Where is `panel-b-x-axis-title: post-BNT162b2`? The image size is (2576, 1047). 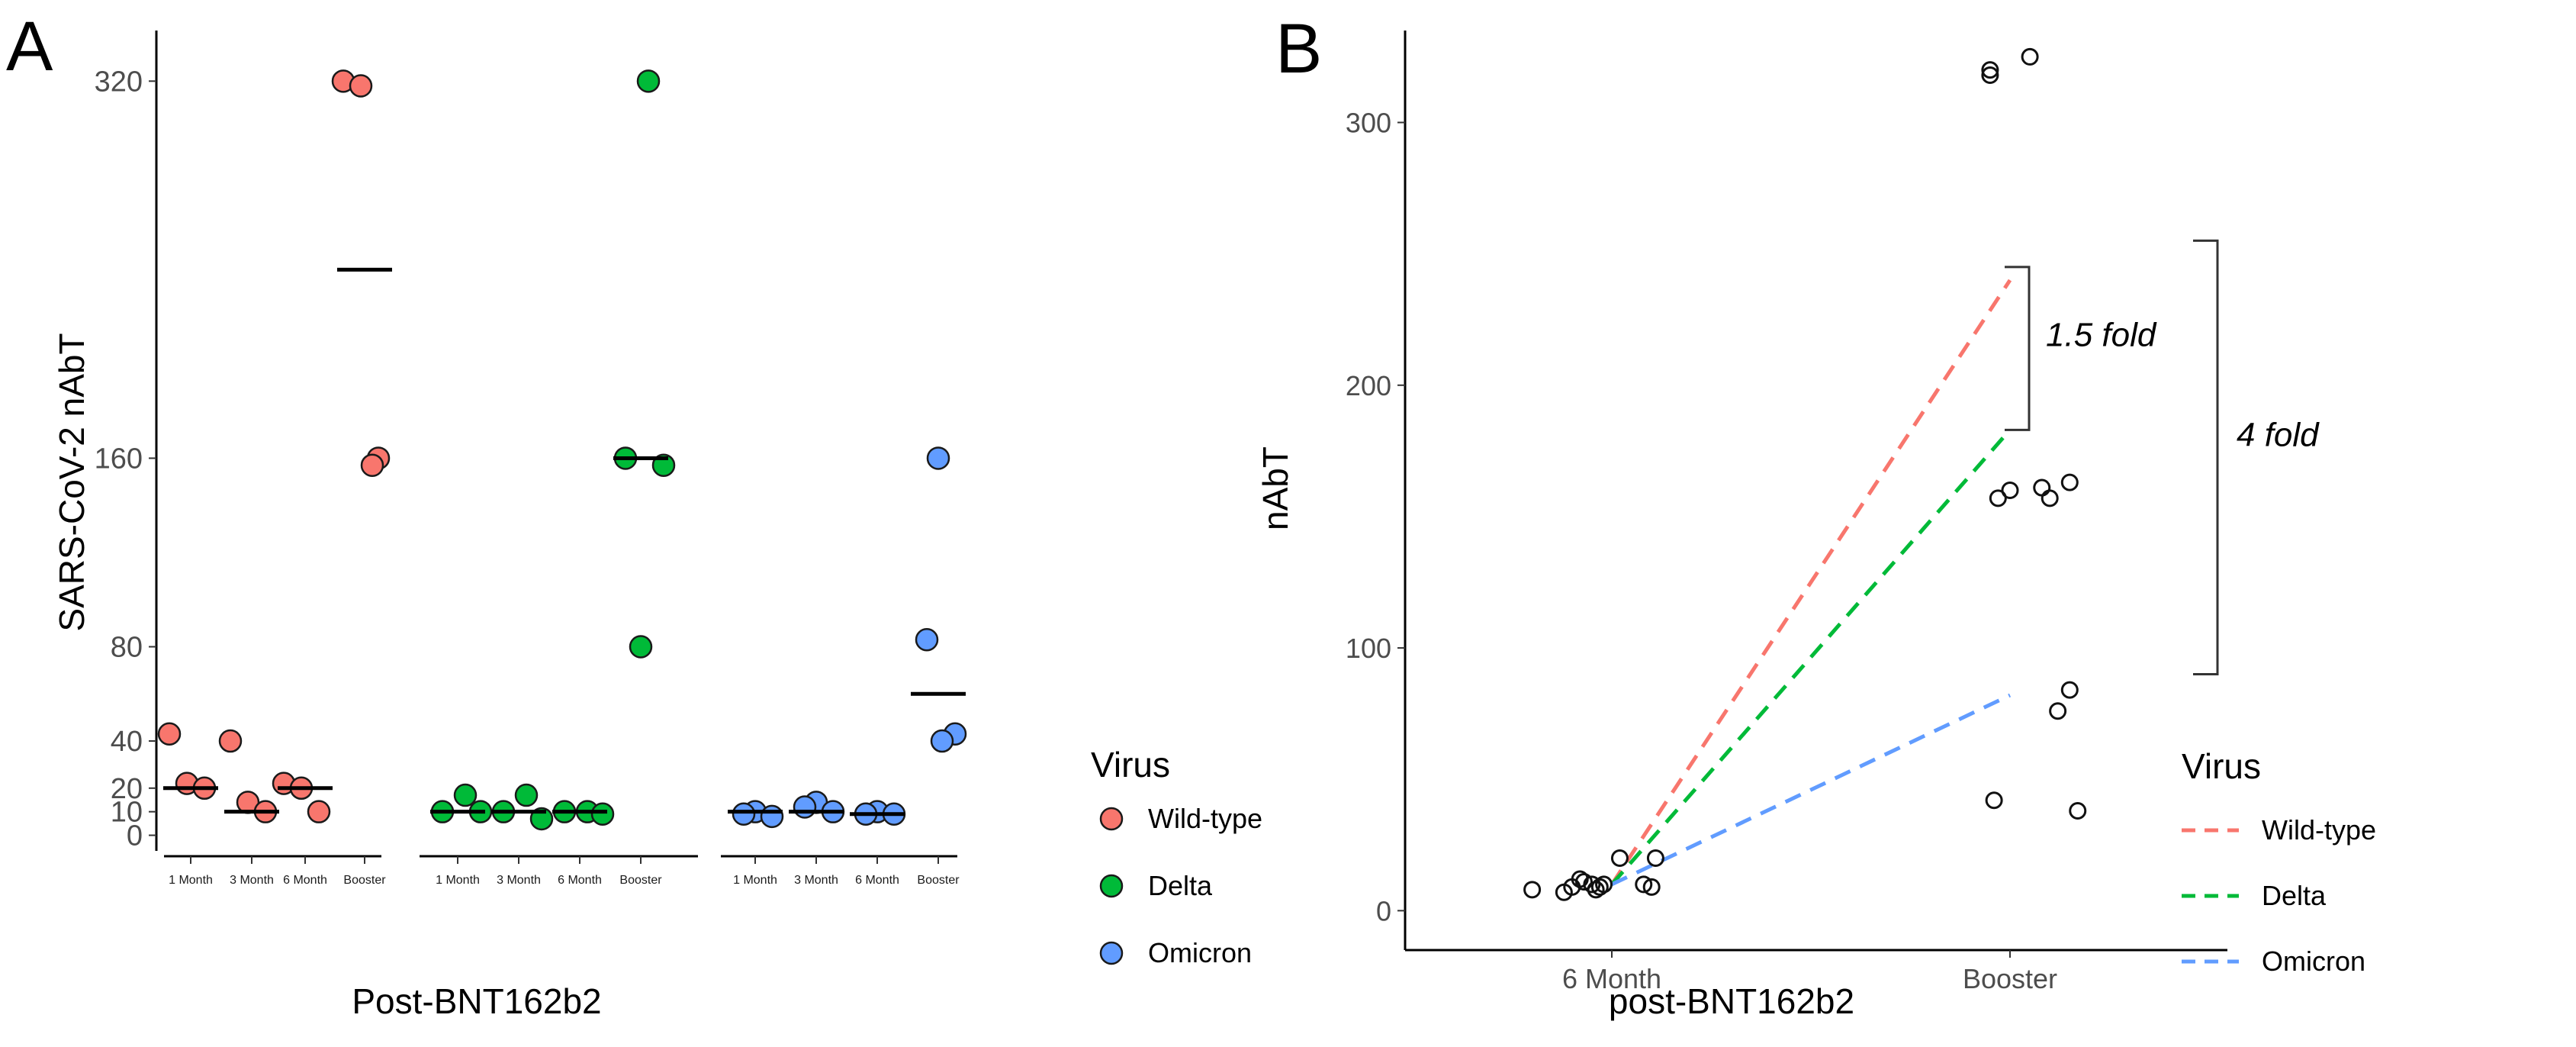
panel-b-x-axis-title: post-BNT162b2 is located at coordinates (1732, 1001).